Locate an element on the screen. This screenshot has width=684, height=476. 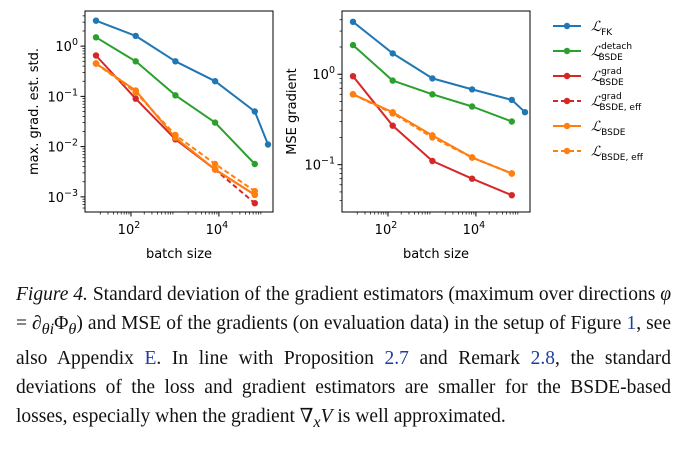
y-axis-label: max. grad. est. std. is located at coordinates (34, 111).